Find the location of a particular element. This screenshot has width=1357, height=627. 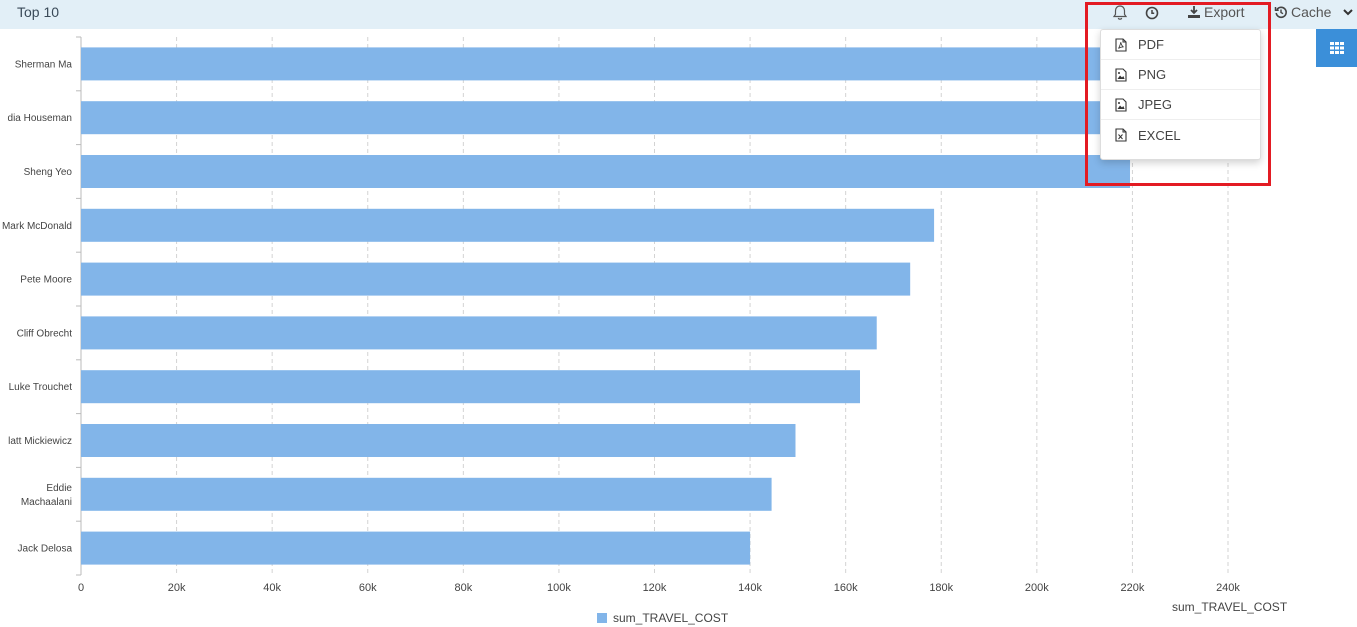

history-icon is located at coordinates (1280, 12).